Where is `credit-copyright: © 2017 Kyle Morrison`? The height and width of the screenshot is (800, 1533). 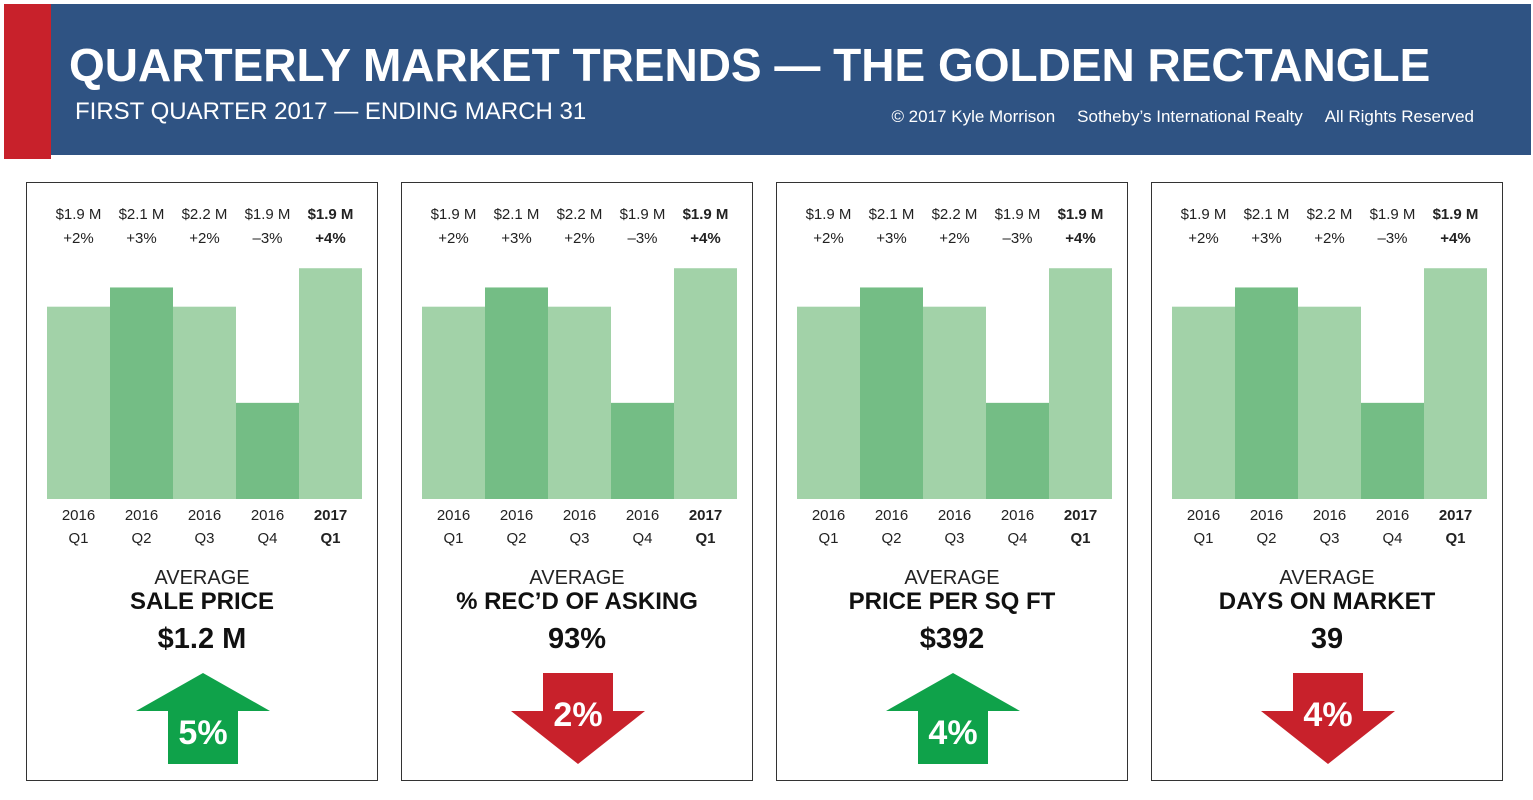
credit-copyright: © 2017 Kyle Morrison is located at coordinates (973, 116).